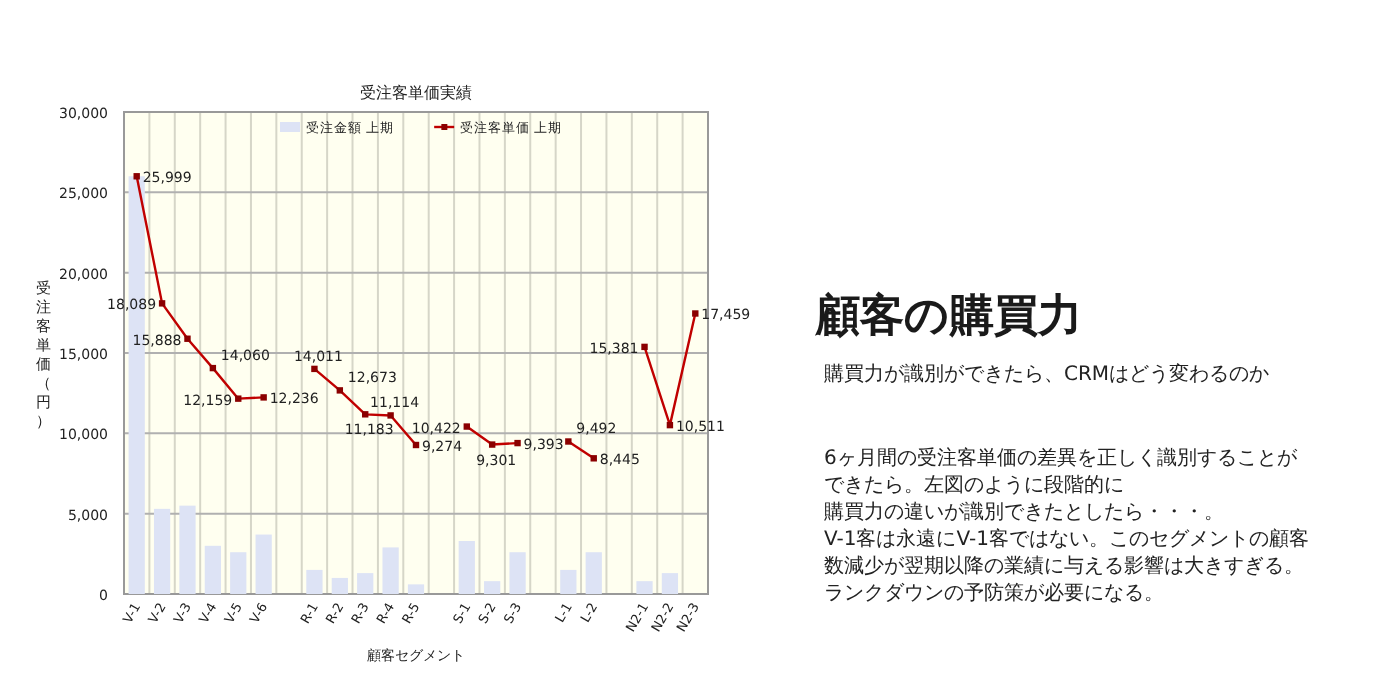 Image resolution: width=1400 pixels, height=700 pixels. Describe the element at coordinates (948, 316) in the screenshot. I see `text: 顧客の購買力` at that location.